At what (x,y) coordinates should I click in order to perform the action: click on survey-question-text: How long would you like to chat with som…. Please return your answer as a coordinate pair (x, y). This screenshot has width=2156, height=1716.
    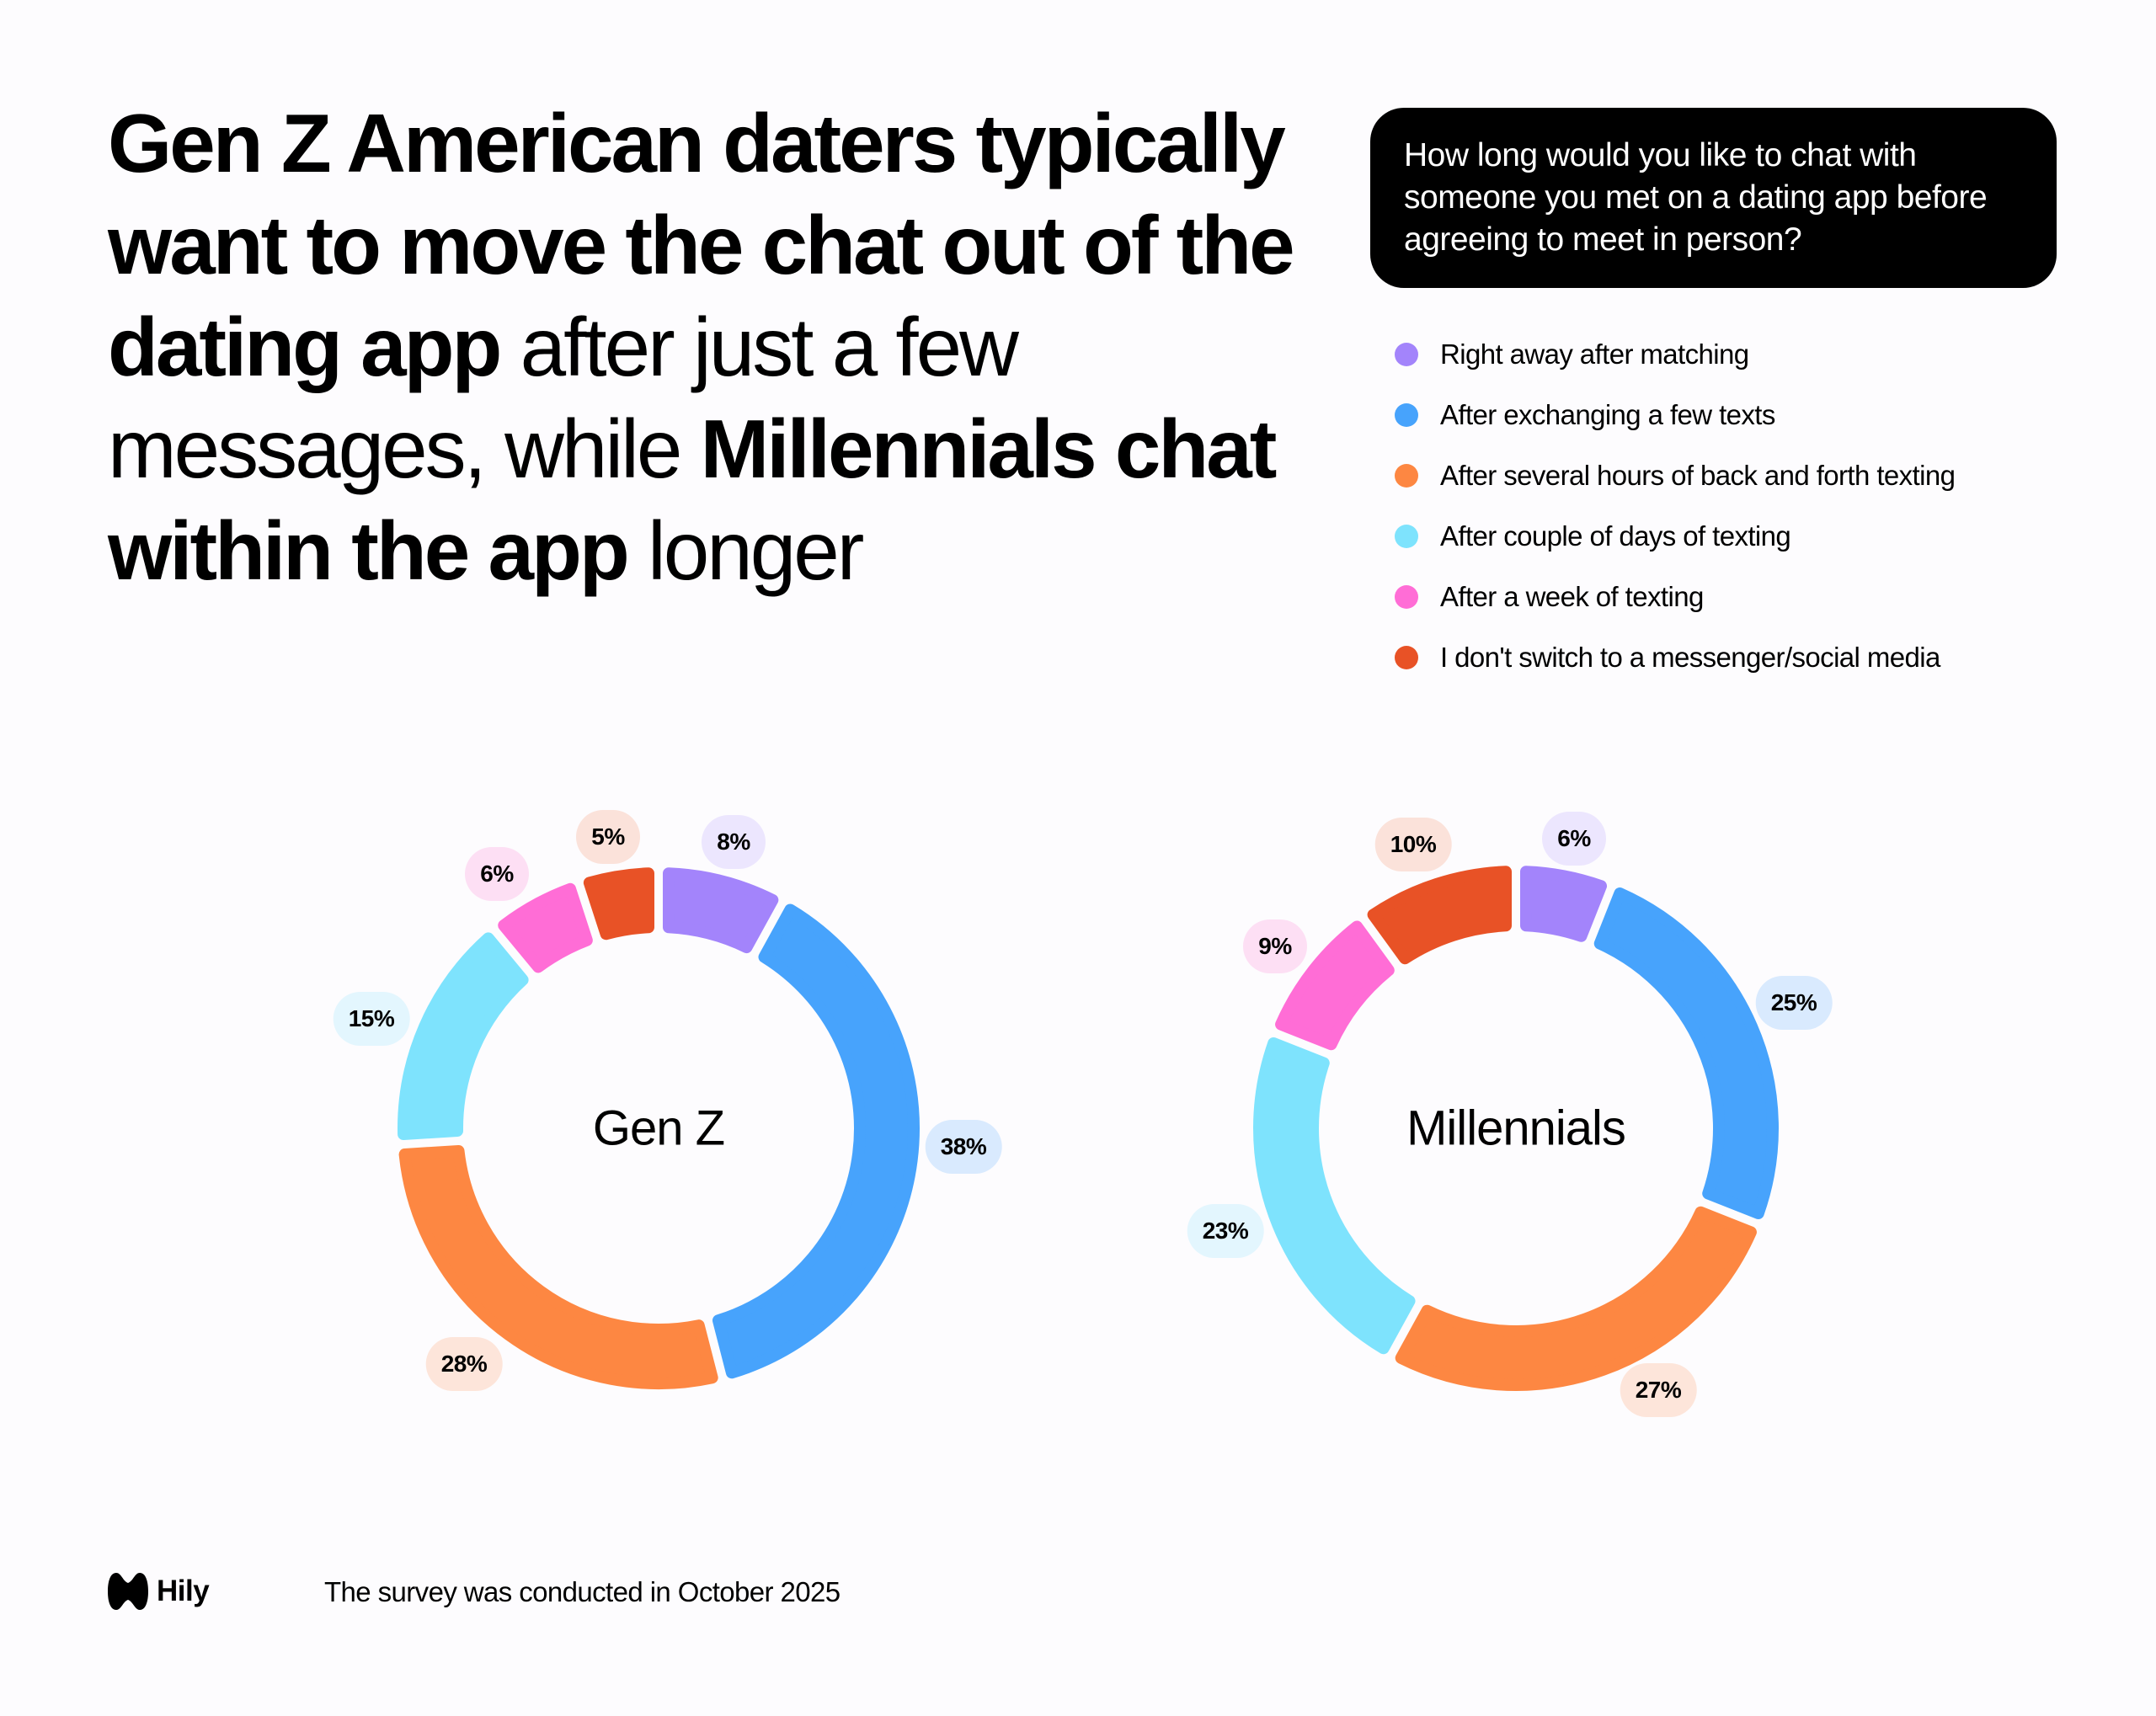
    Looking at the image, I should click on (1696, 197).